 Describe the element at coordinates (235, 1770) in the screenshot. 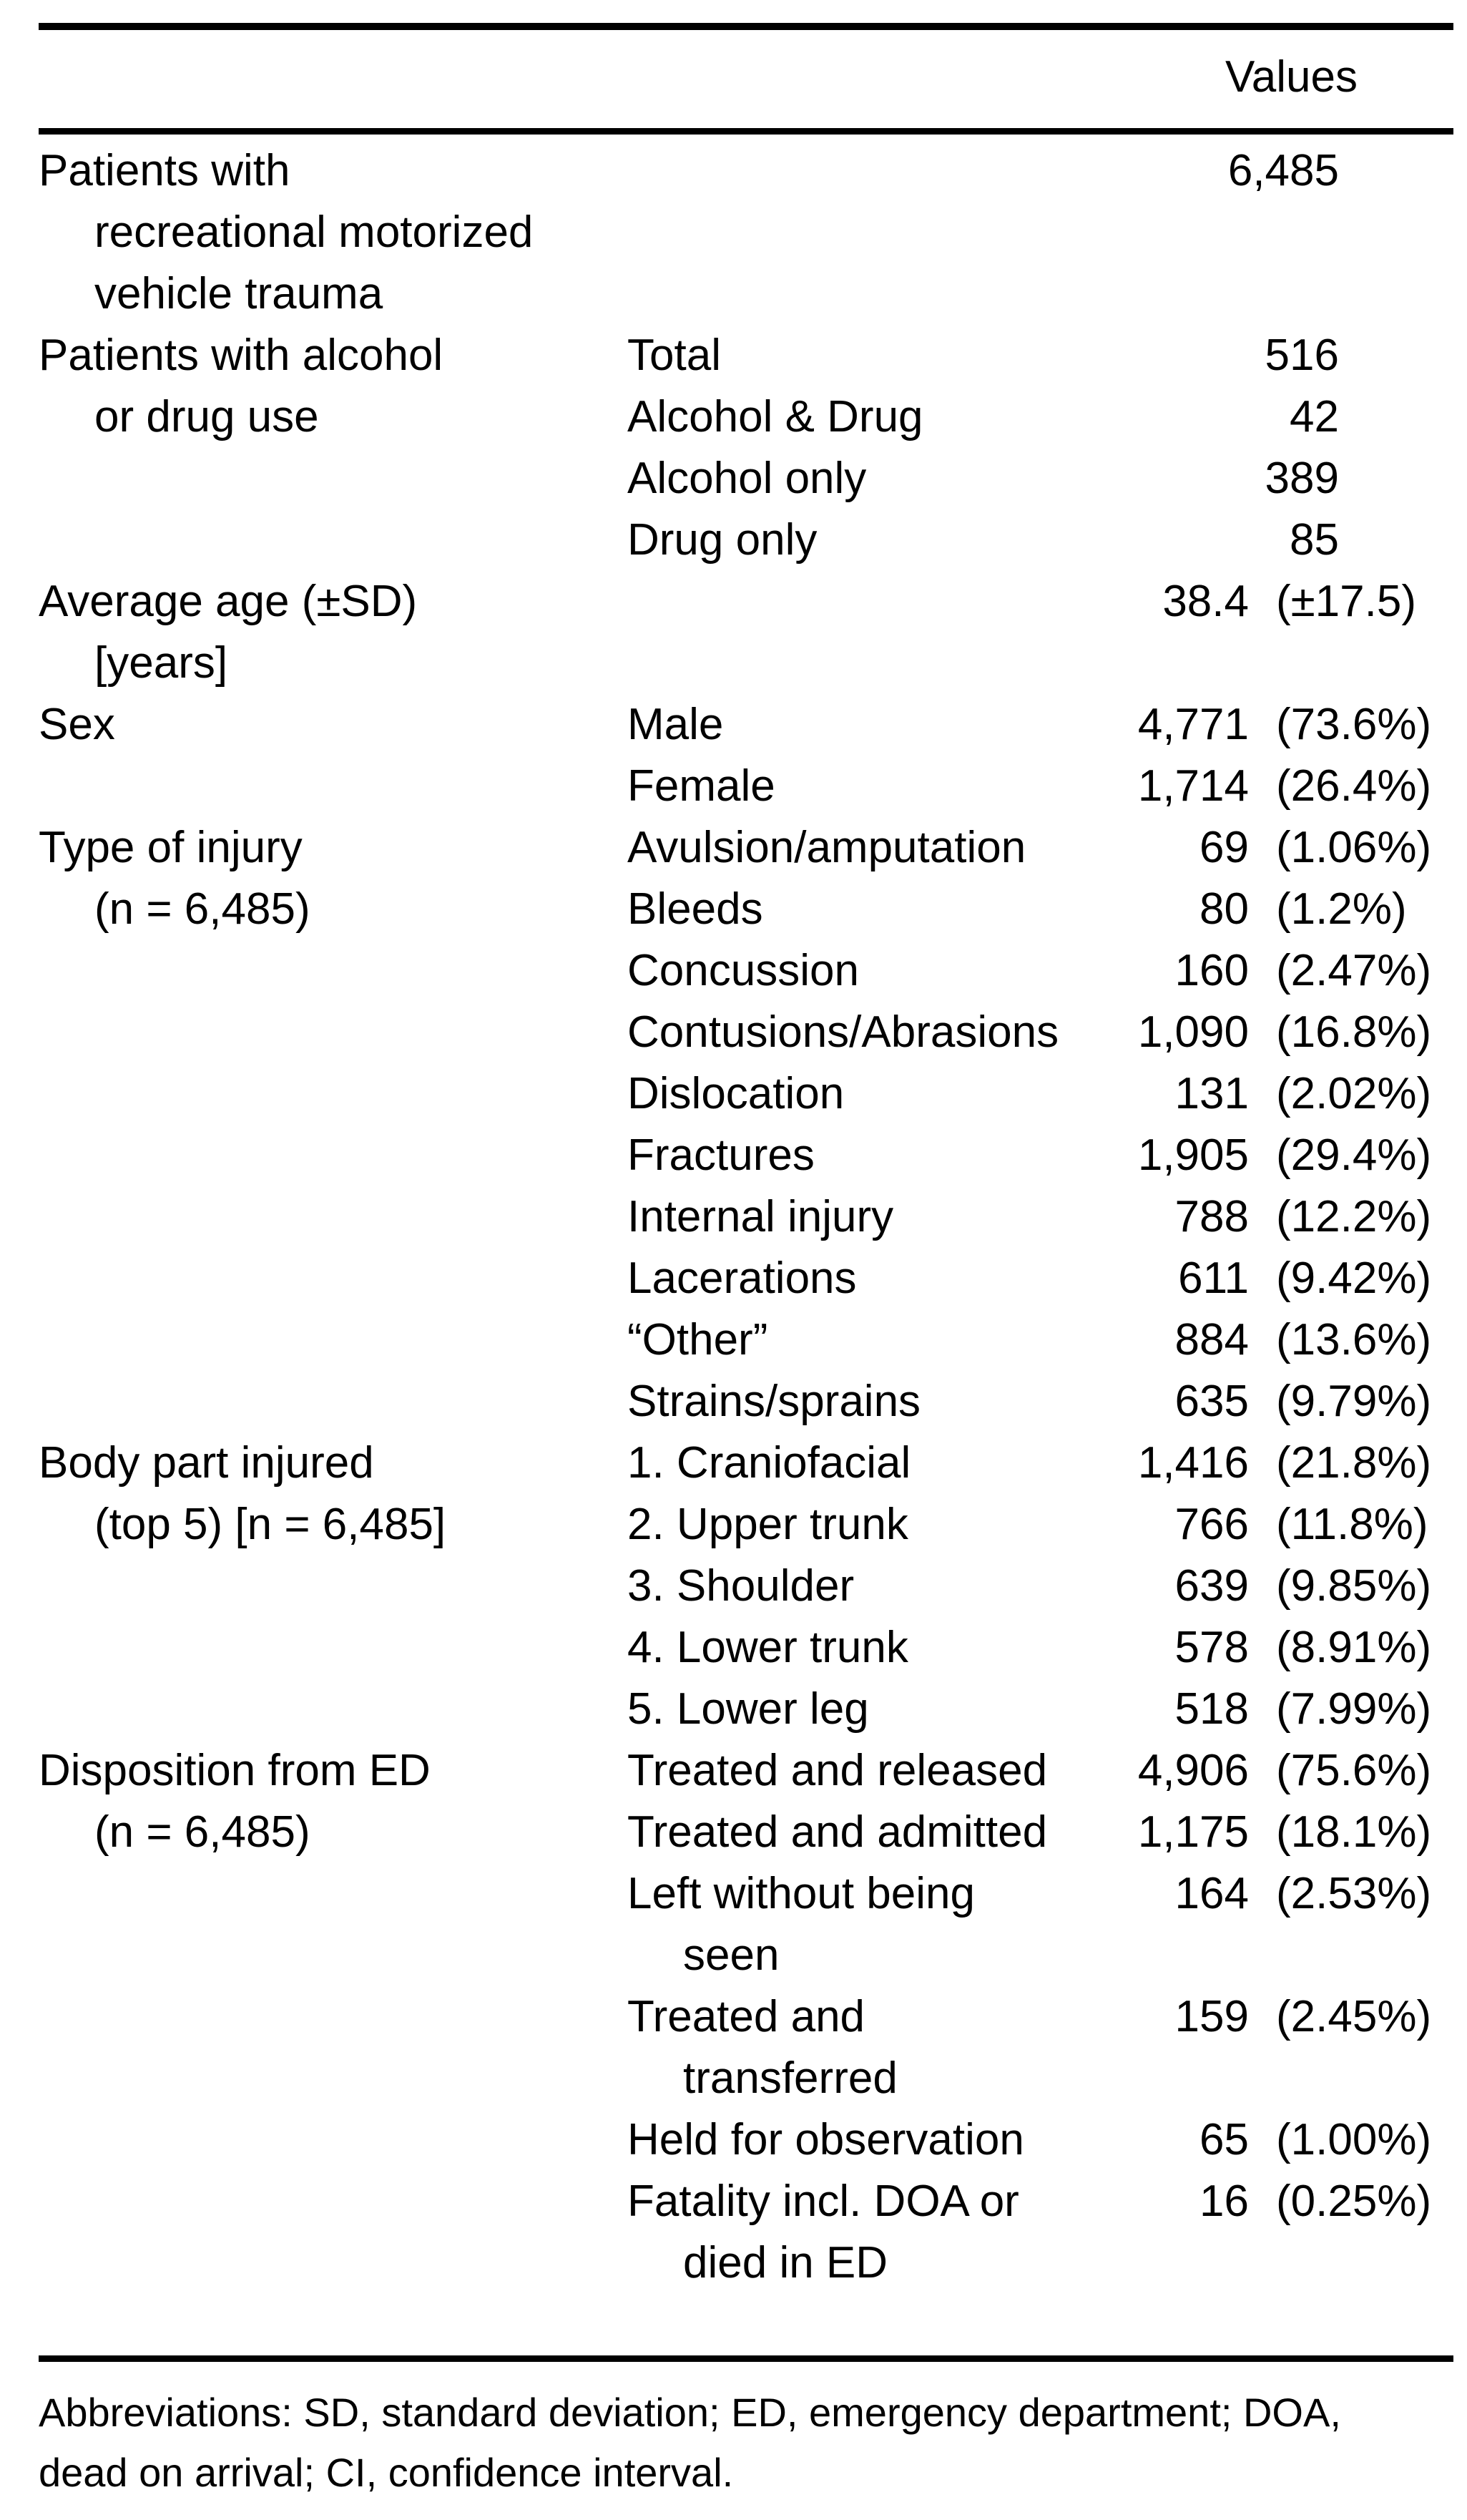

I see `category-cell: Disposition from ED` at that location.